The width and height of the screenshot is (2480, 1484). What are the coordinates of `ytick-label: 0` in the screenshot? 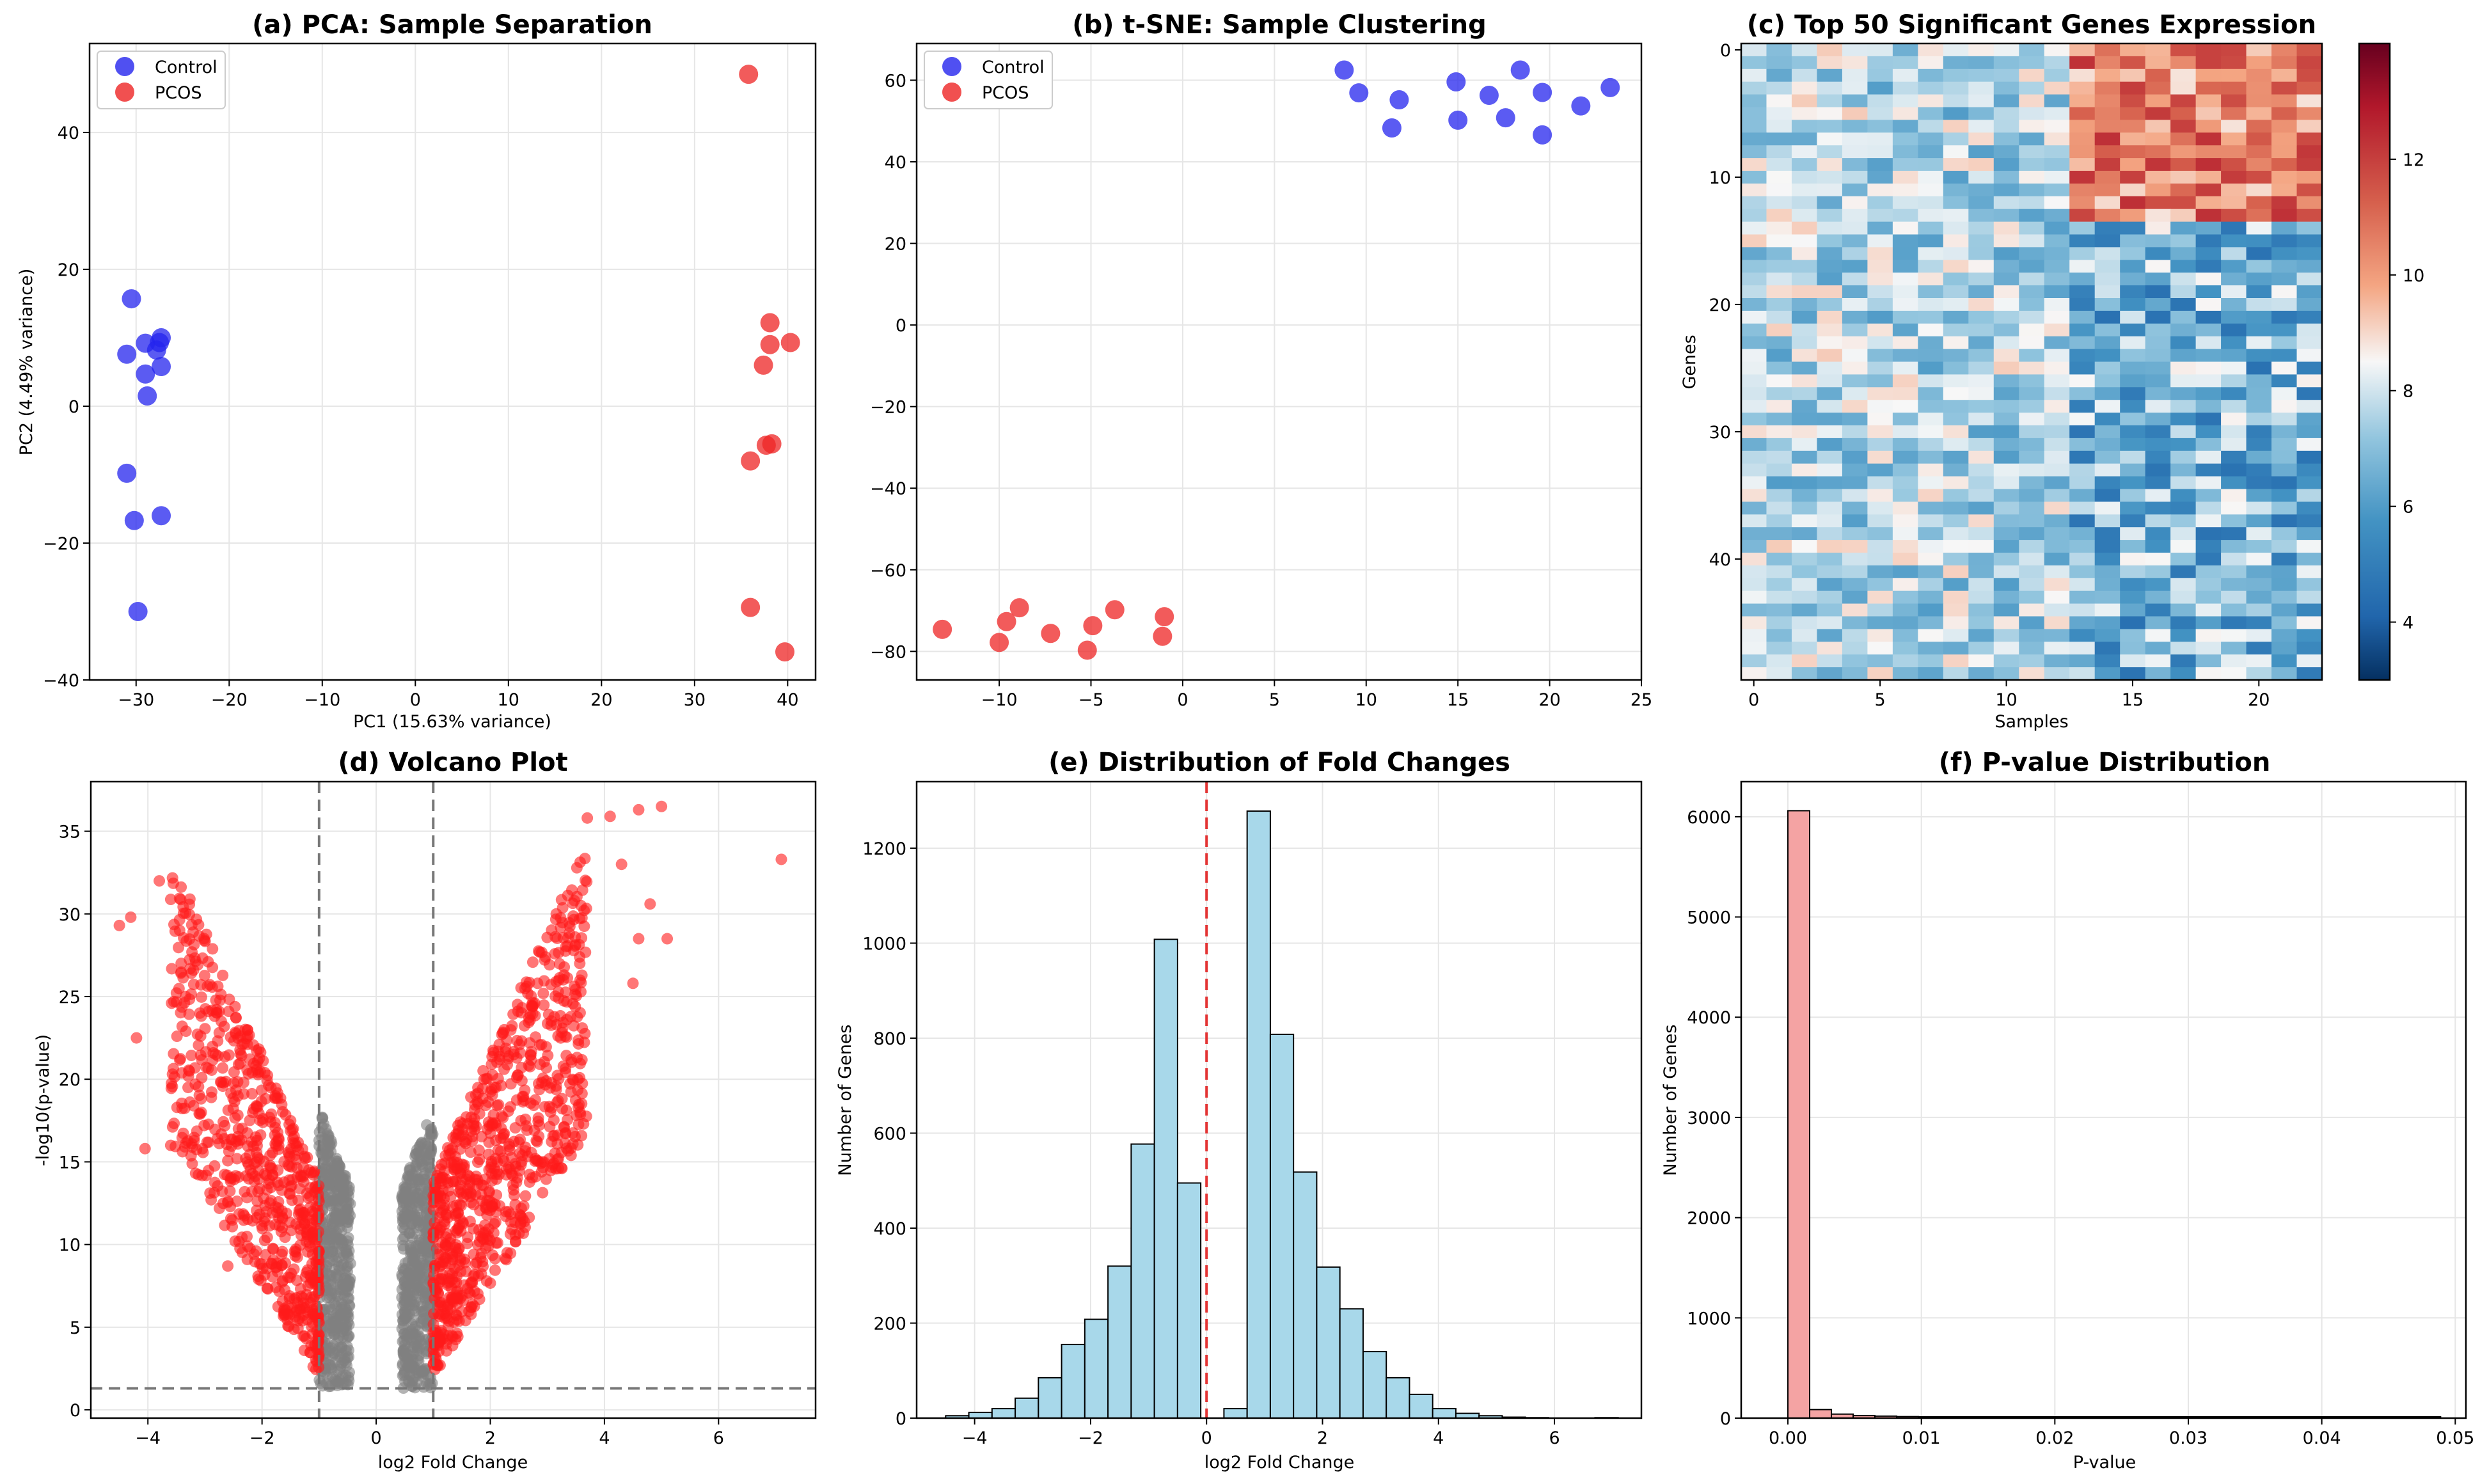 It's located at (1725, 1419).